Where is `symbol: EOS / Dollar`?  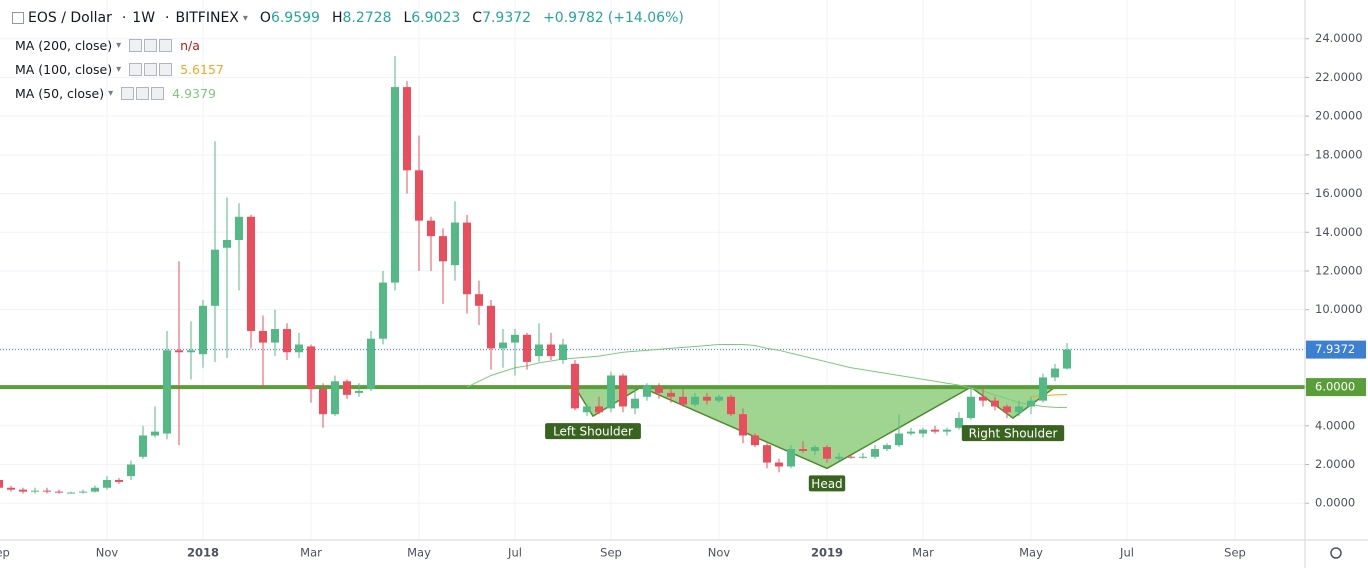
symbol: EOS / Dollar is located at coordinates (70, 18).